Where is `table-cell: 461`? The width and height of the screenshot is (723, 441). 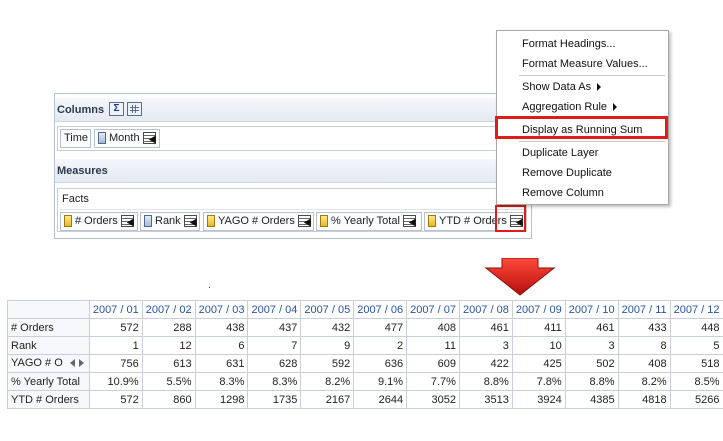 table-cell: 461 is located at coordinates (591, 327).